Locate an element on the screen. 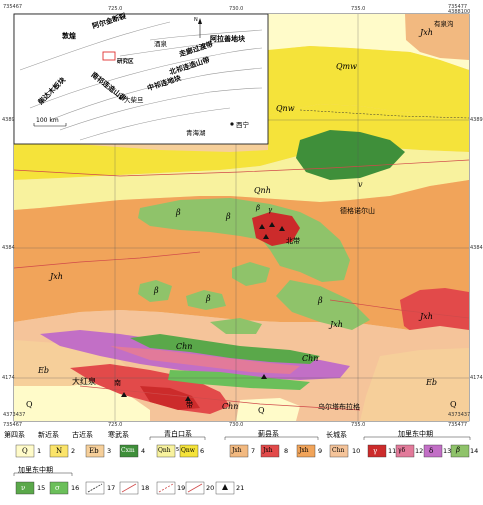 Image resolution: width=483 pixels, height=505 pixels. coord-top-left: 735467 is located at coordinates (13, 7).